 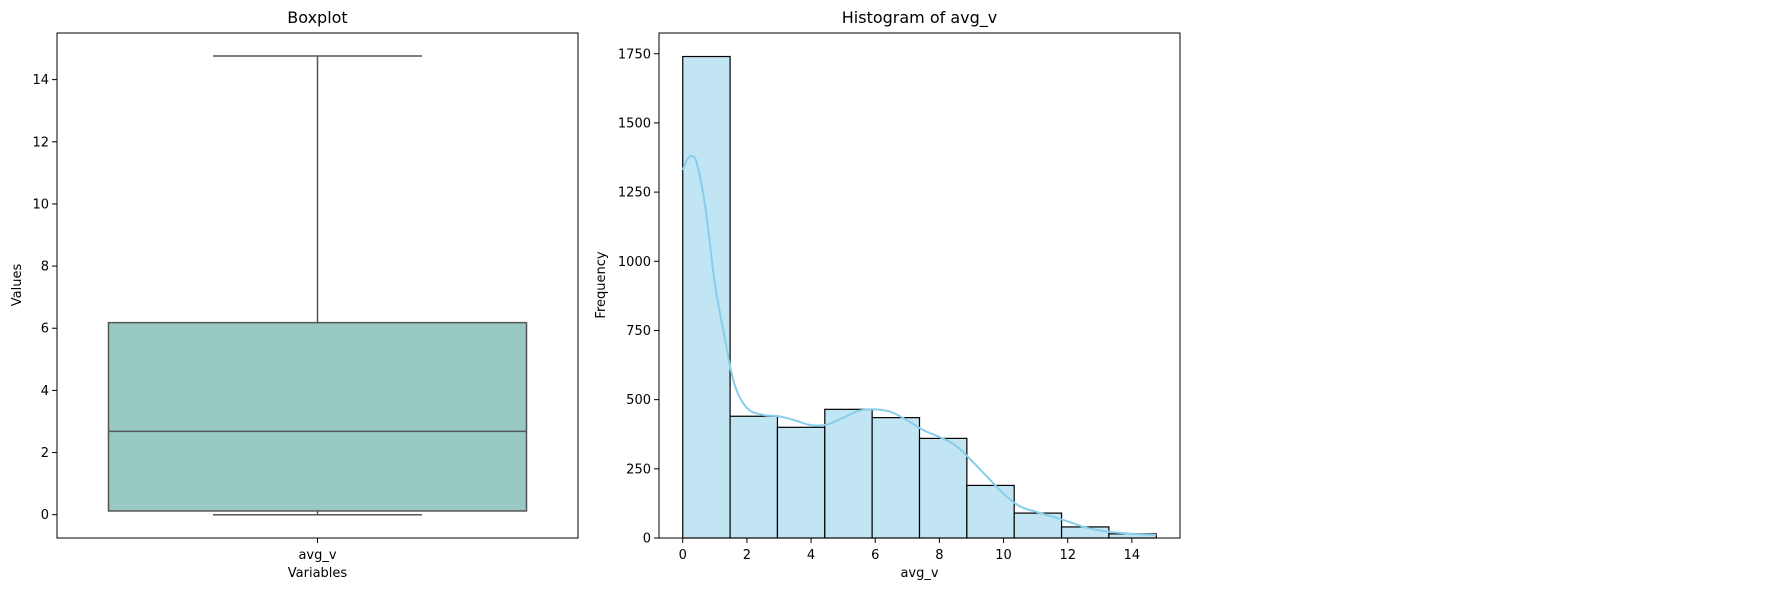 I want to click on boxplot-title: Boxplot, so click(x=317, y=17).